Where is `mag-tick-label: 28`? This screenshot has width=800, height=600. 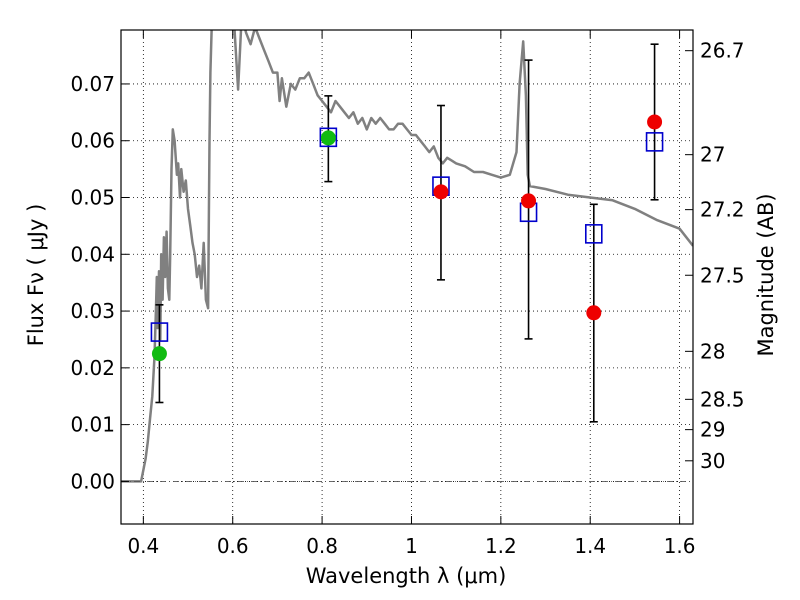 mag-tick-label: 28 is located at coordinates (712, 351).